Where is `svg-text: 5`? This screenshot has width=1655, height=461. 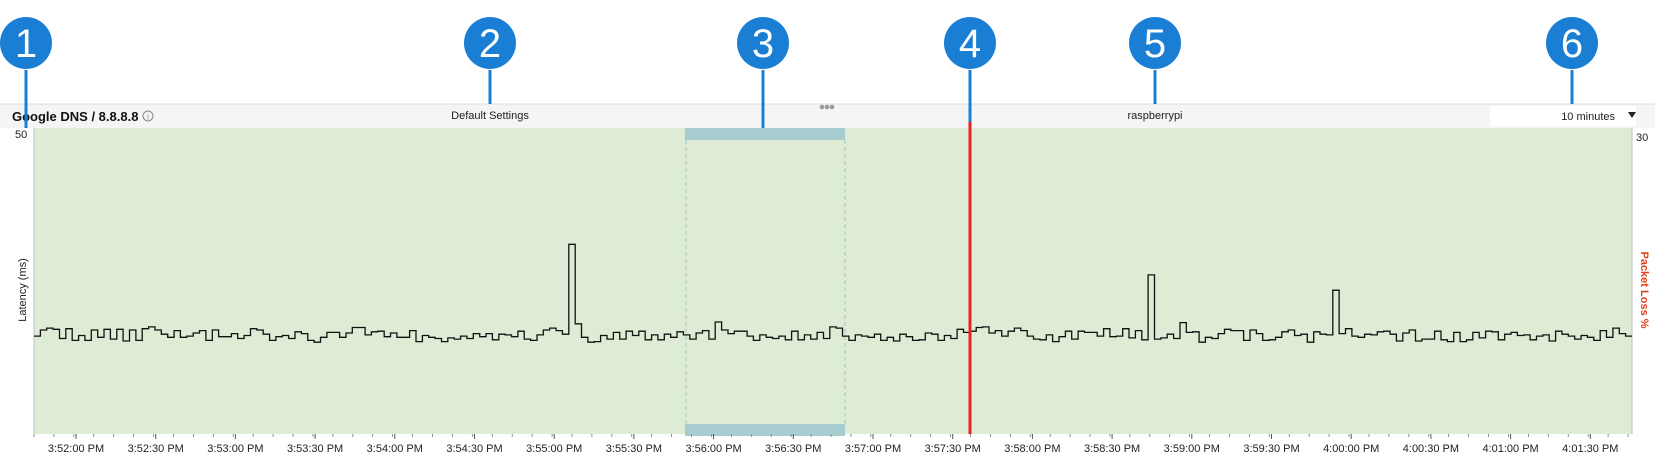
svg-text: 5 is located at coordinates (1155, 44).